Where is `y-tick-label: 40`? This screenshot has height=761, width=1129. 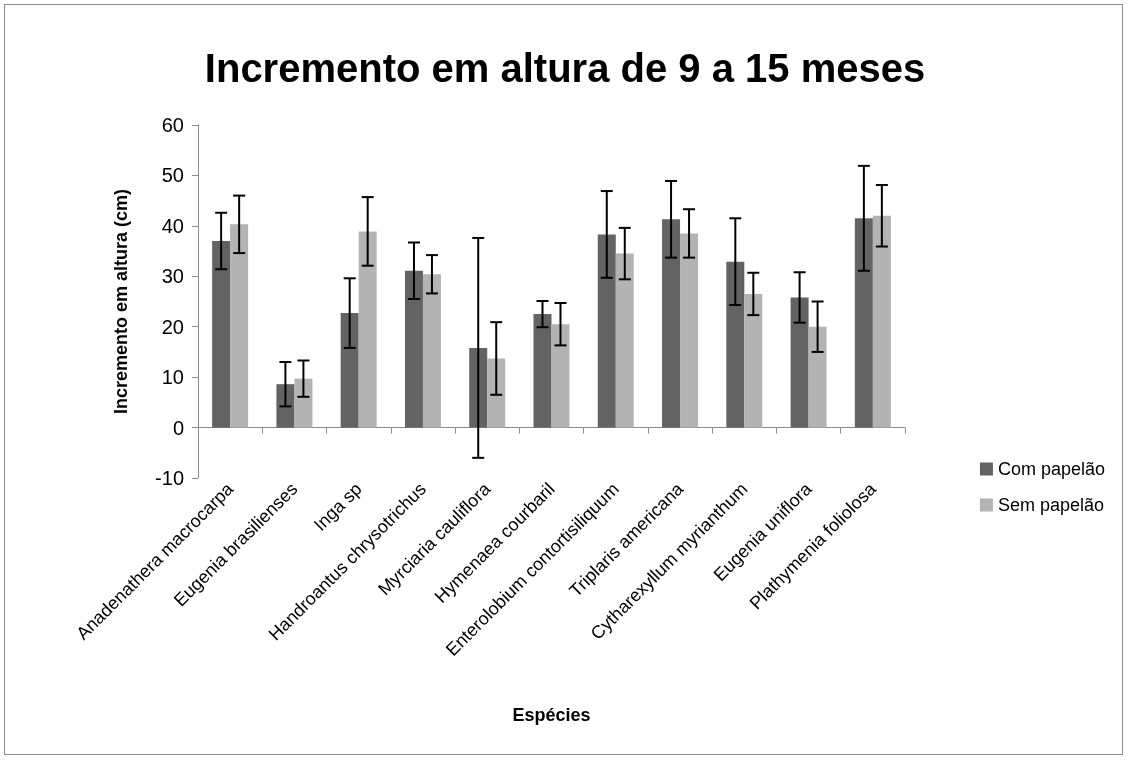 y-tick-label: 40 is located at coordinates (172, 225).